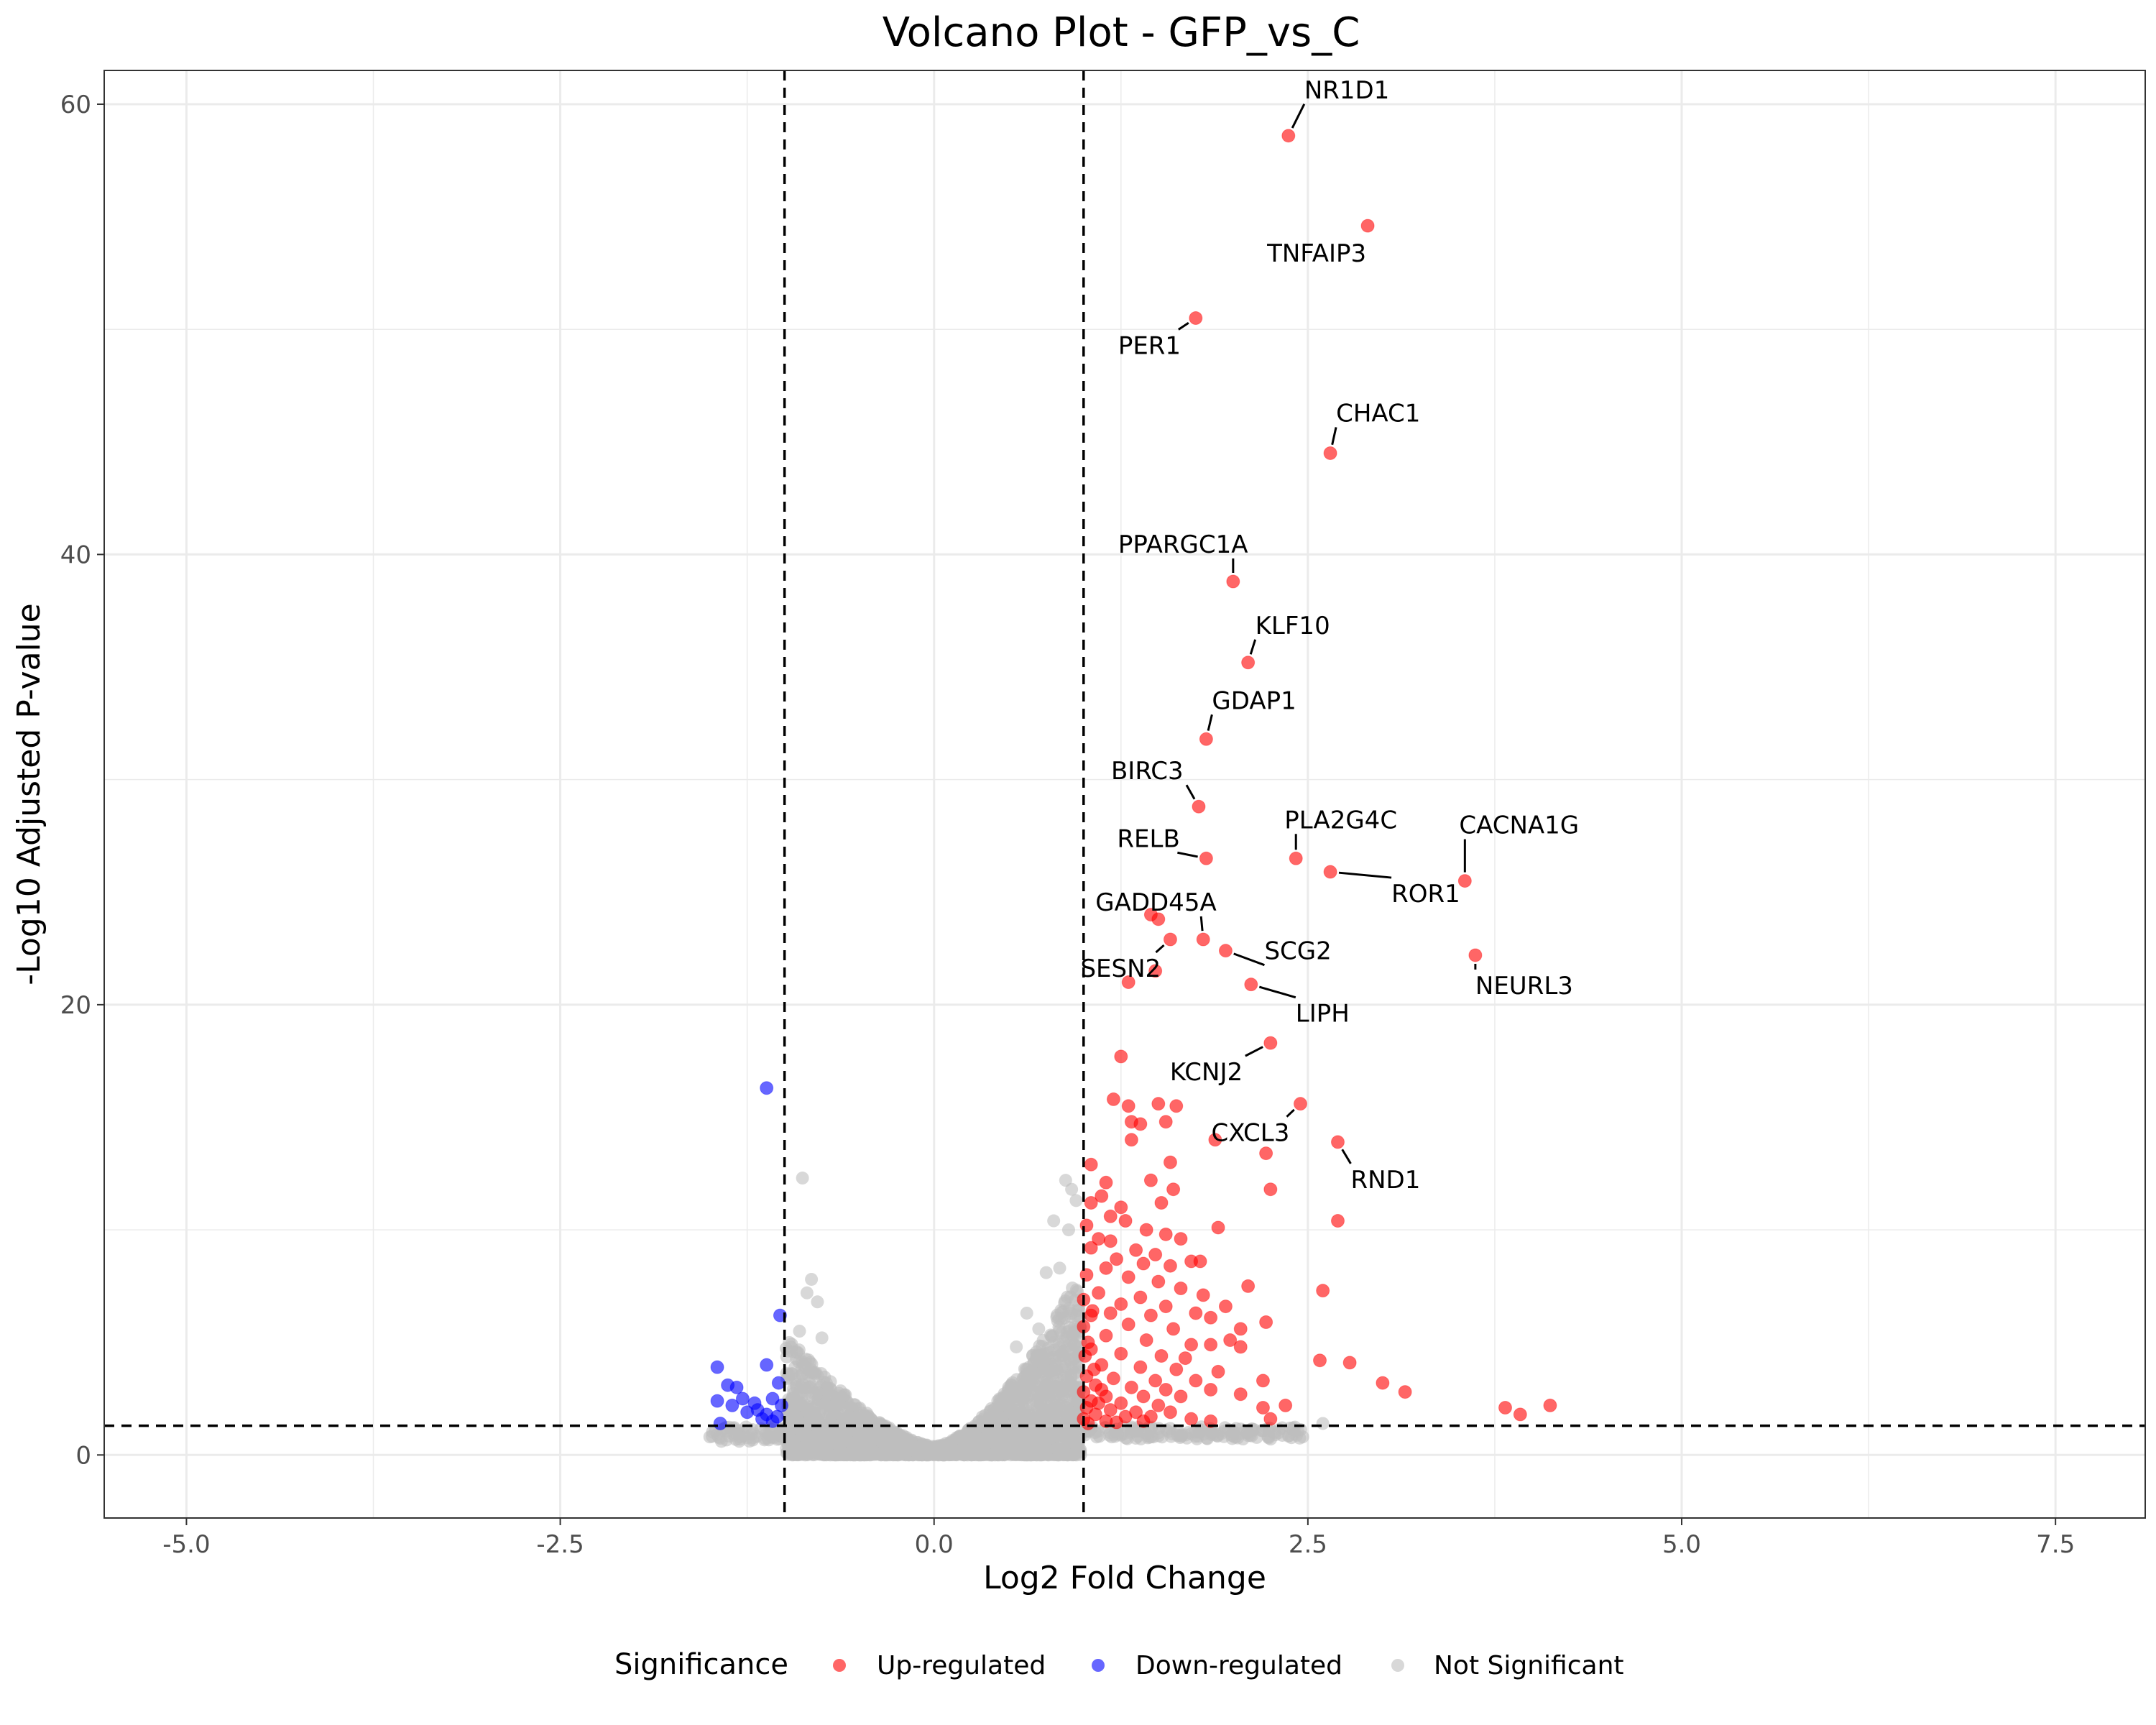  I want to click on gene-label: GDAP1, so click(1254, 700).